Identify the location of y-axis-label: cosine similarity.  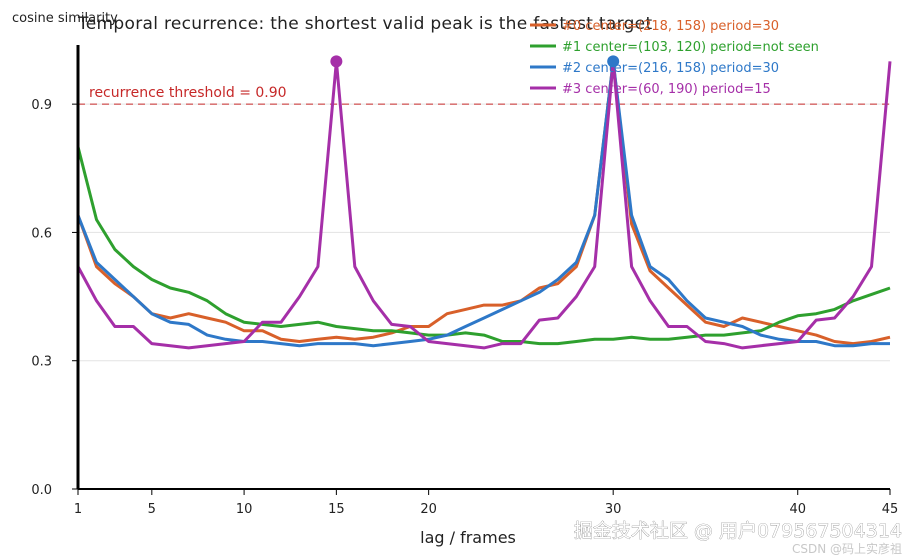
(65, 18).